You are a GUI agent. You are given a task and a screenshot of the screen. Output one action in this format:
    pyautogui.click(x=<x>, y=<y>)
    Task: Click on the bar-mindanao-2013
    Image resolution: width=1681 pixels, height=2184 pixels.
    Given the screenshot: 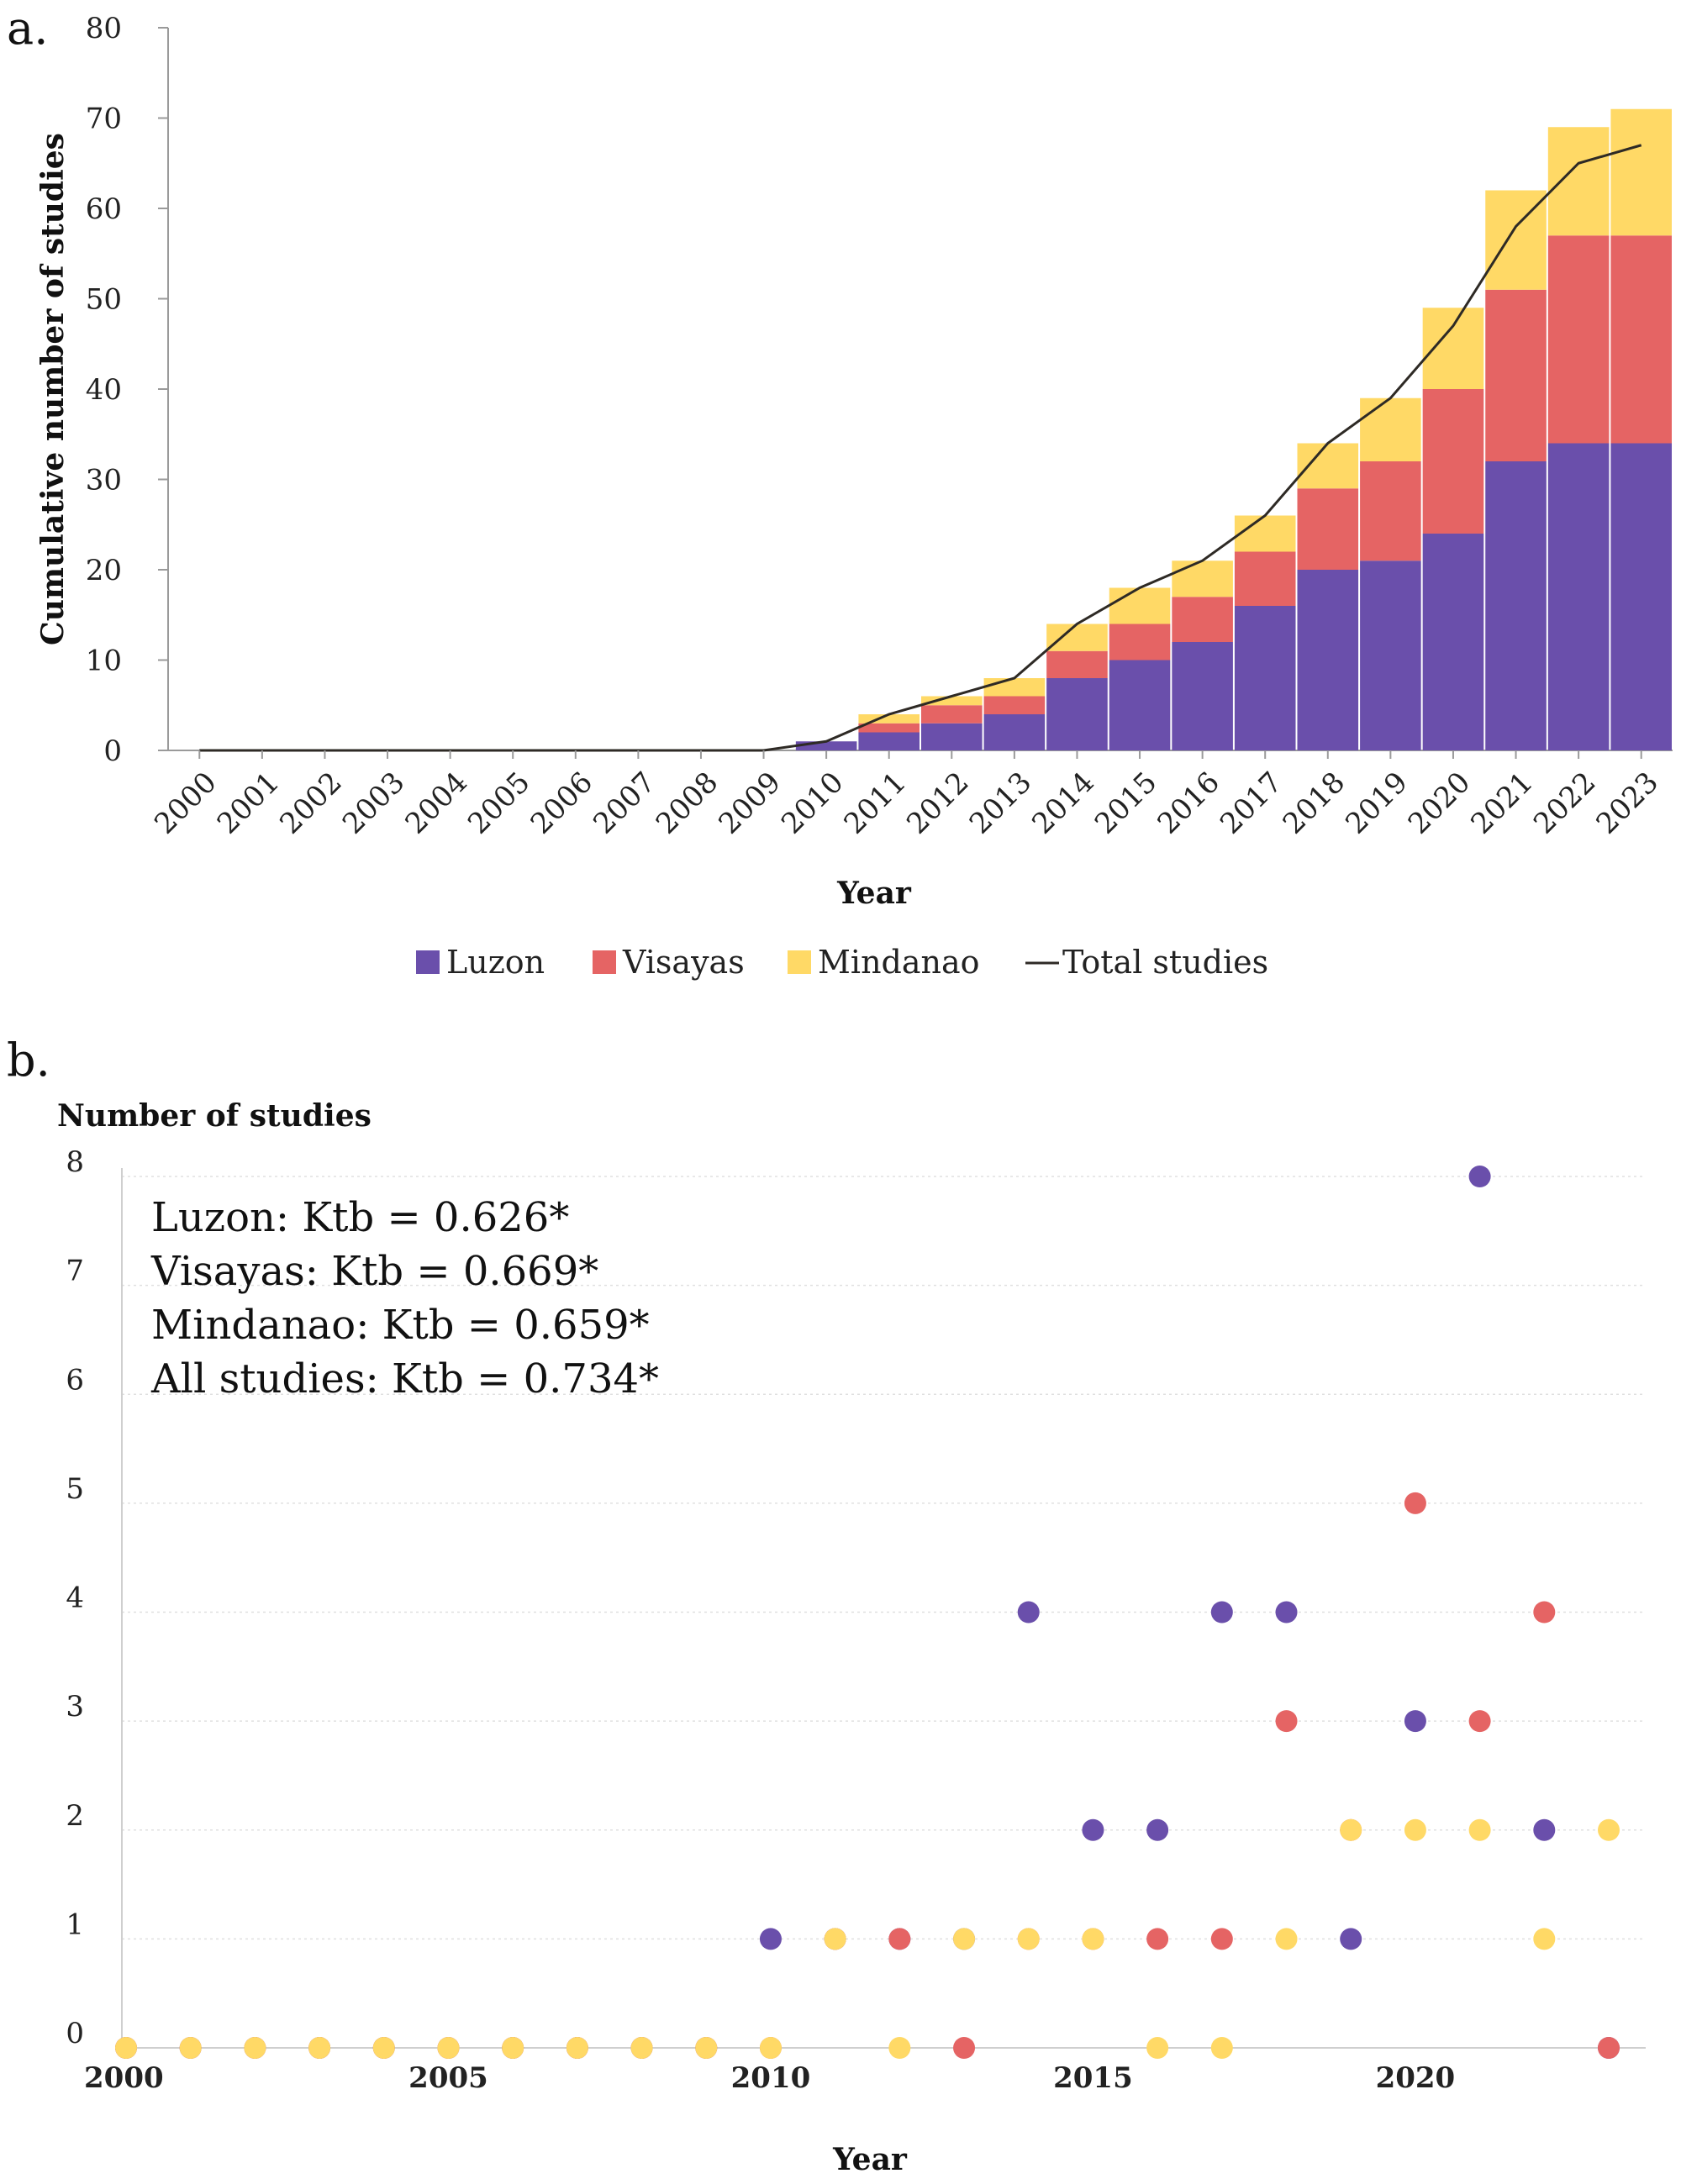 What is the action you would take?
    pyautogui.click(x=1014, y=688)
    